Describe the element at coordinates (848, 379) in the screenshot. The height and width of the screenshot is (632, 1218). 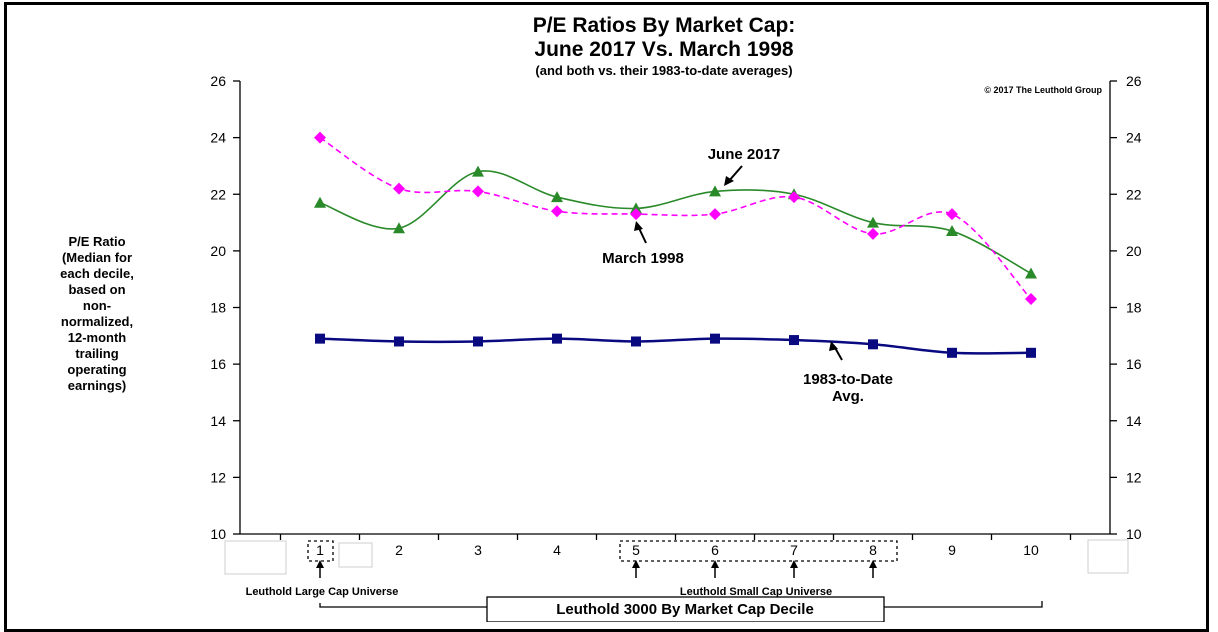
I see `annotation-average-label: 1983-to-Date` at that location.